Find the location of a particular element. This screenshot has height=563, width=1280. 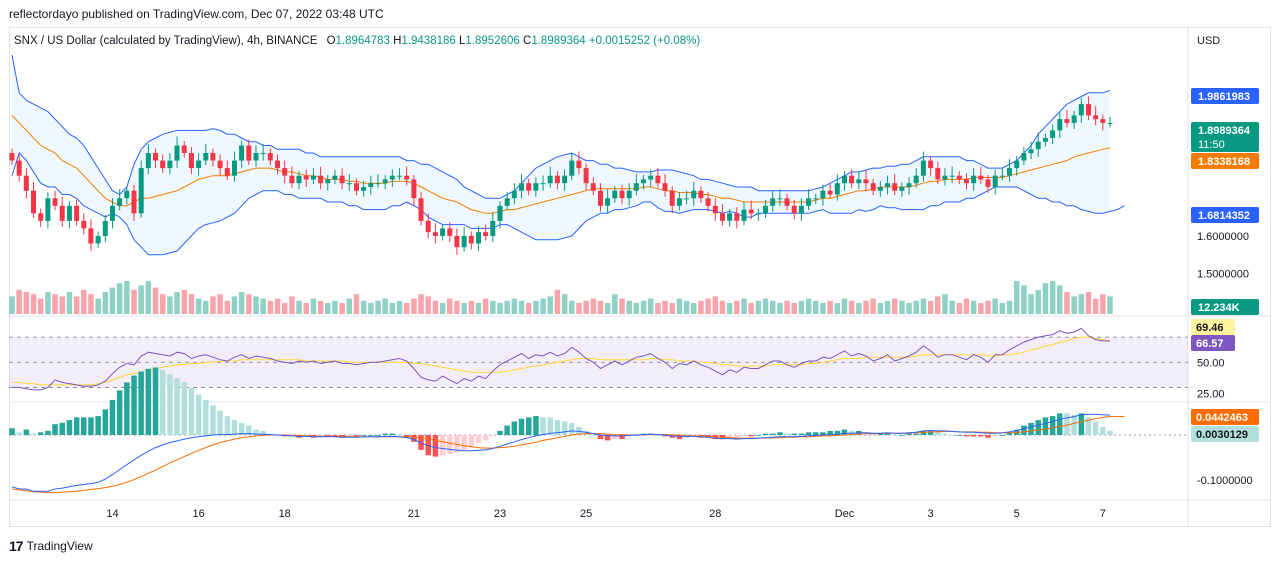

close-label: C is located at coordinates (527, 41).